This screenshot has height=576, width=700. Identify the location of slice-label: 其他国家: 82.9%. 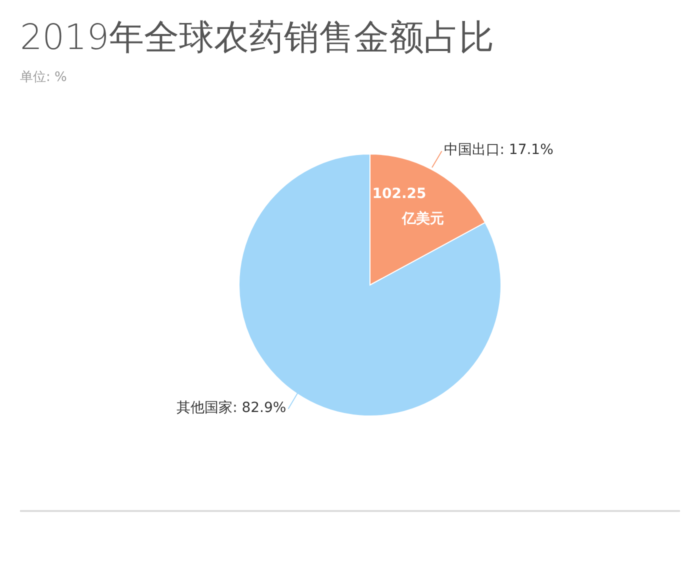
(231, 408).